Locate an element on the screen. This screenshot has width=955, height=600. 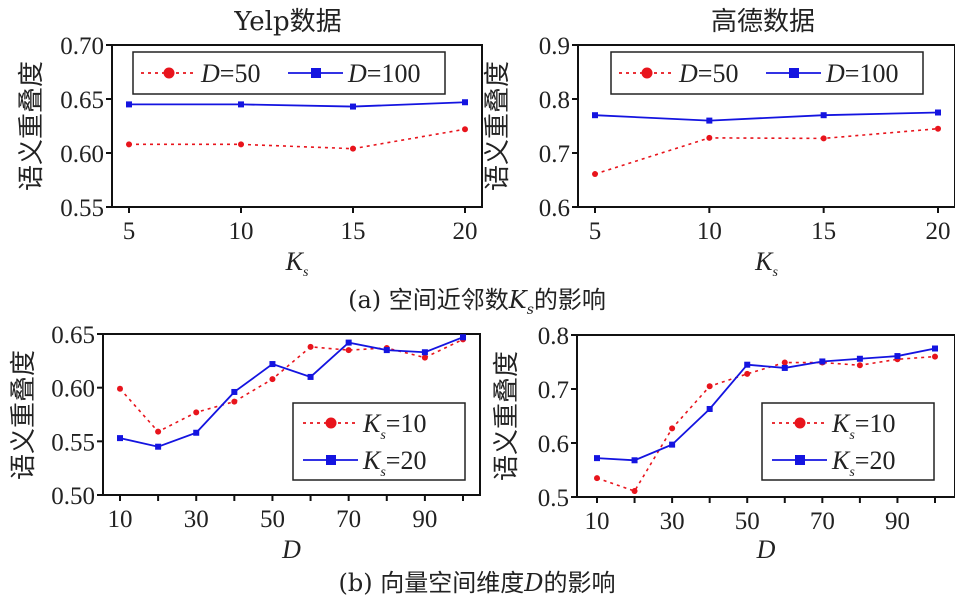
x-tick-label: 30 is located at coordinates (196, 519).